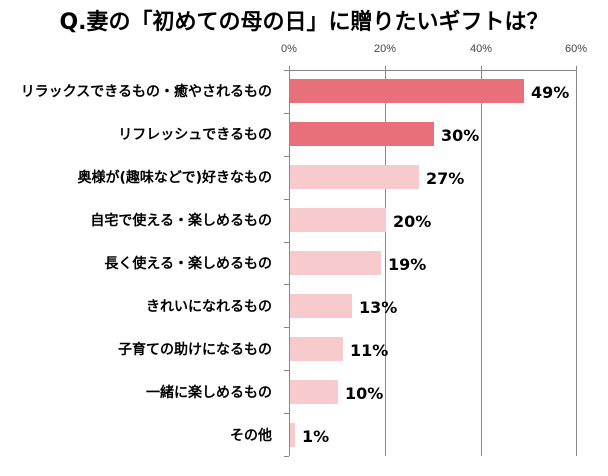 This screenshot has width=608, height=476. I want to click on category-label: リフレッシュできるもの, so click(195, 135).